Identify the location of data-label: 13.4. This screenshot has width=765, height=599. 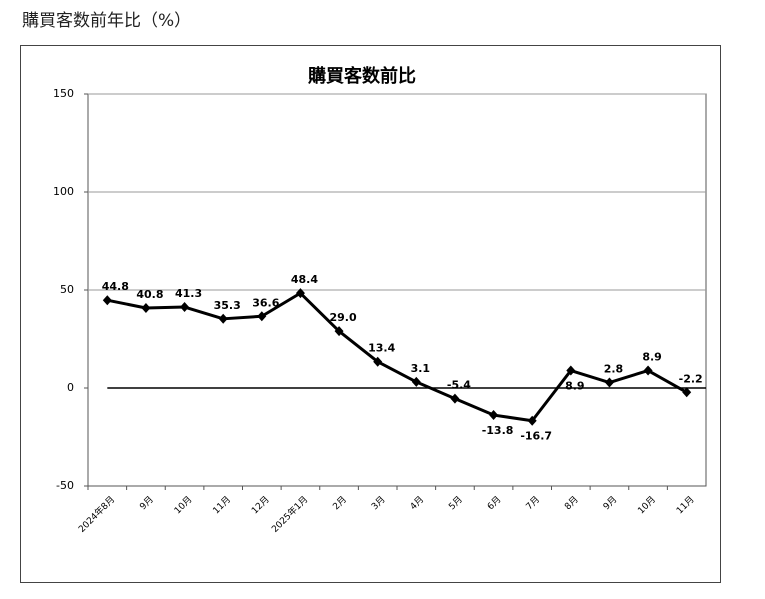
(381, 348).